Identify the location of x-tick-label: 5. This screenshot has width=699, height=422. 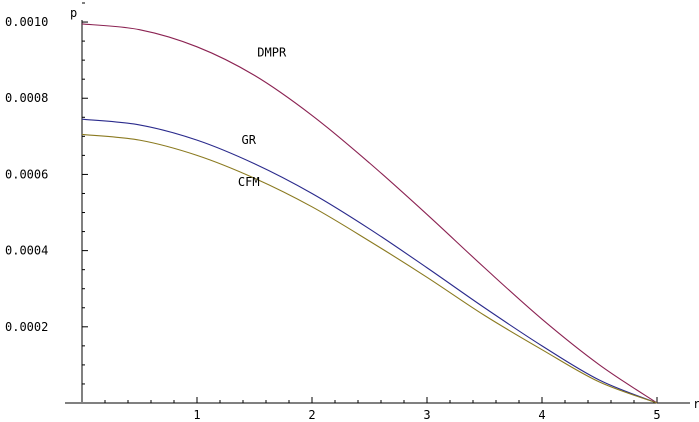
(656, 415).